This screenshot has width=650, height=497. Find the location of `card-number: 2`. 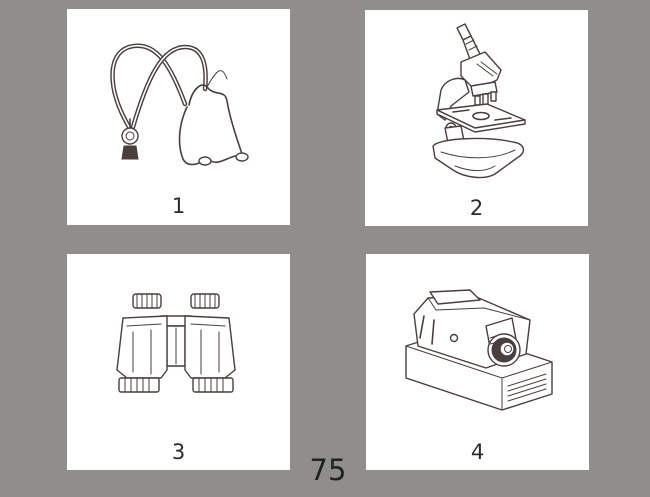

card-number: 2 is located at coordinates (476, 208).